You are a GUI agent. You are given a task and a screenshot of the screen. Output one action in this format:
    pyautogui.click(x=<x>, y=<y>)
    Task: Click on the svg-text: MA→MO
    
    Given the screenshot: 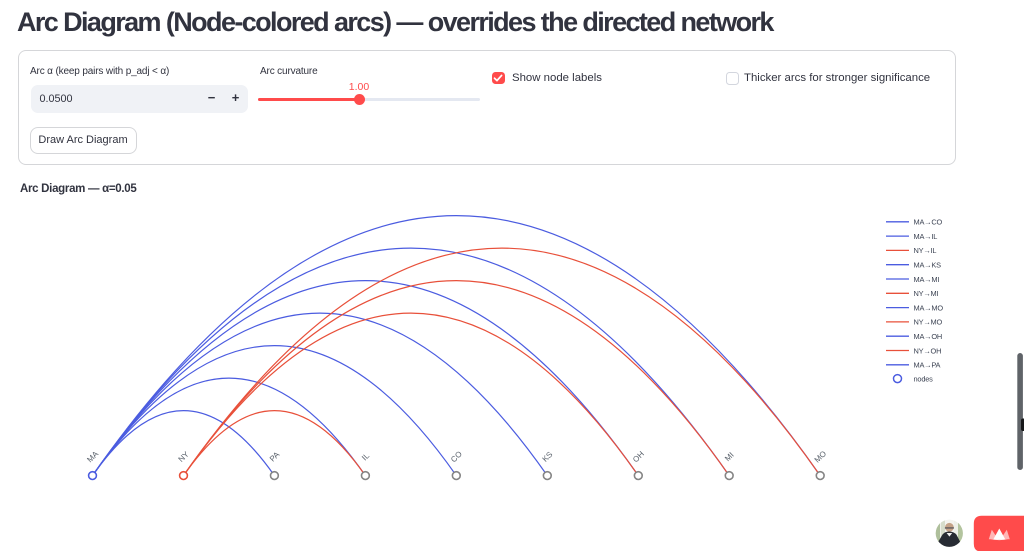 What is the action you would take?
    pyautogui.click(x=929, y=307)
    